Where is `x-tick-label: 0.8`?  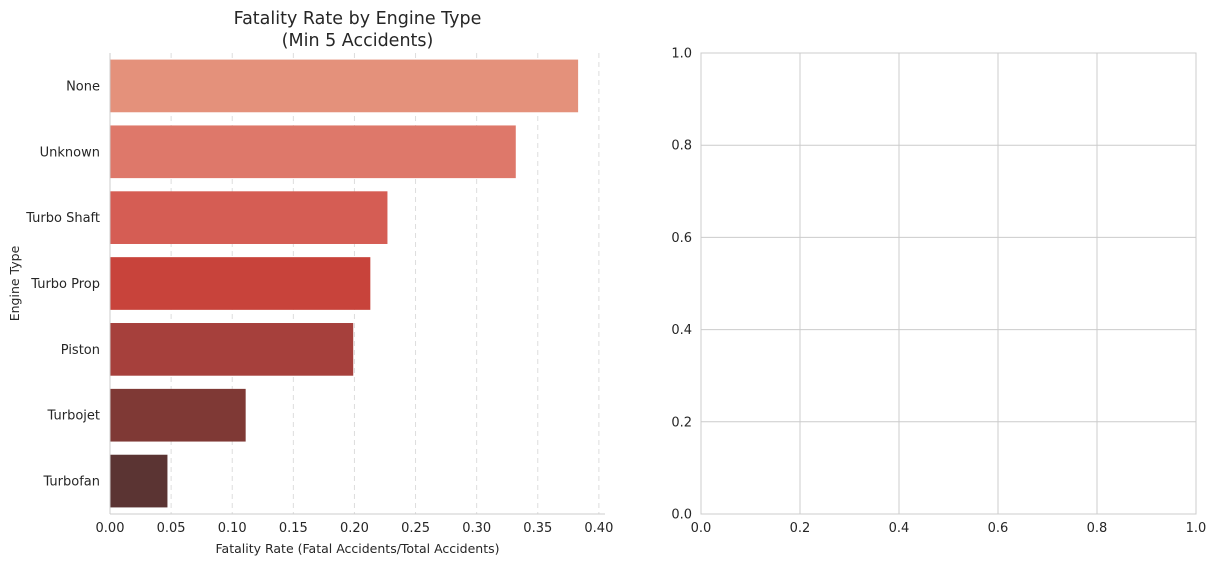
x-tick-label: 0.8 is located at coordinates (1097, 528).